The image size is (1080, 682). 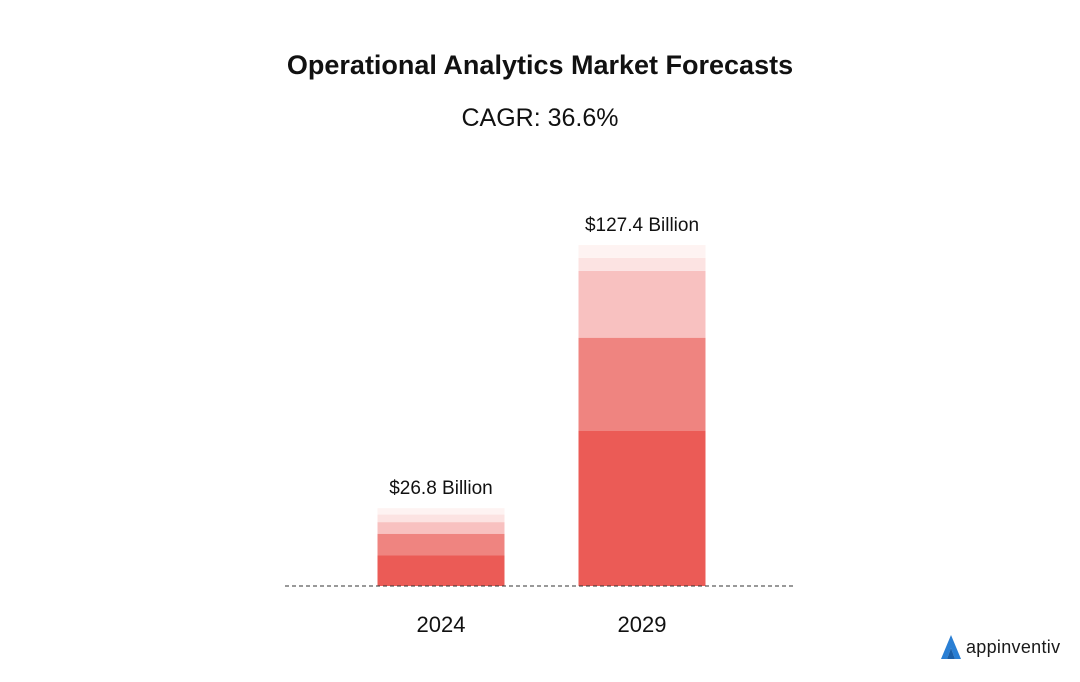 I want to click on brand-logo: appinventiv, so click(x=1000, y=647).